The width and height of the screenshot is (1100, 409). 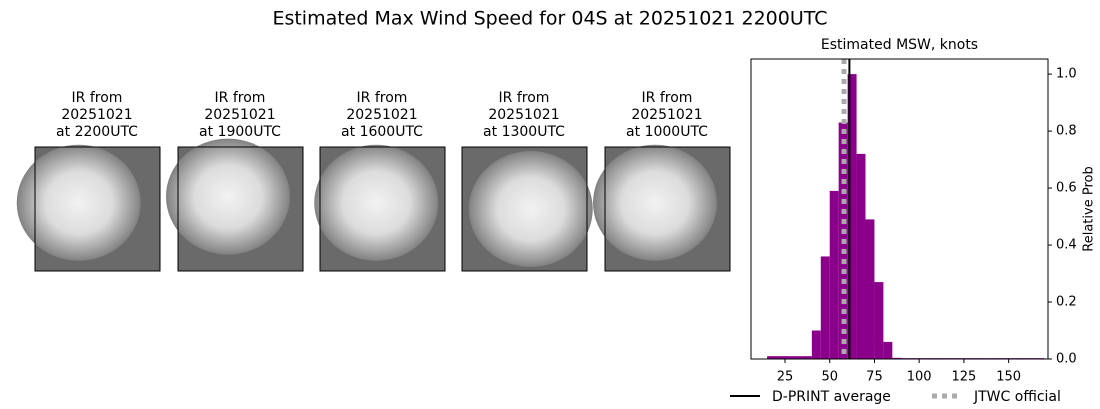 I want to click on x-tick-label: 100, so click(x=919, y=377).